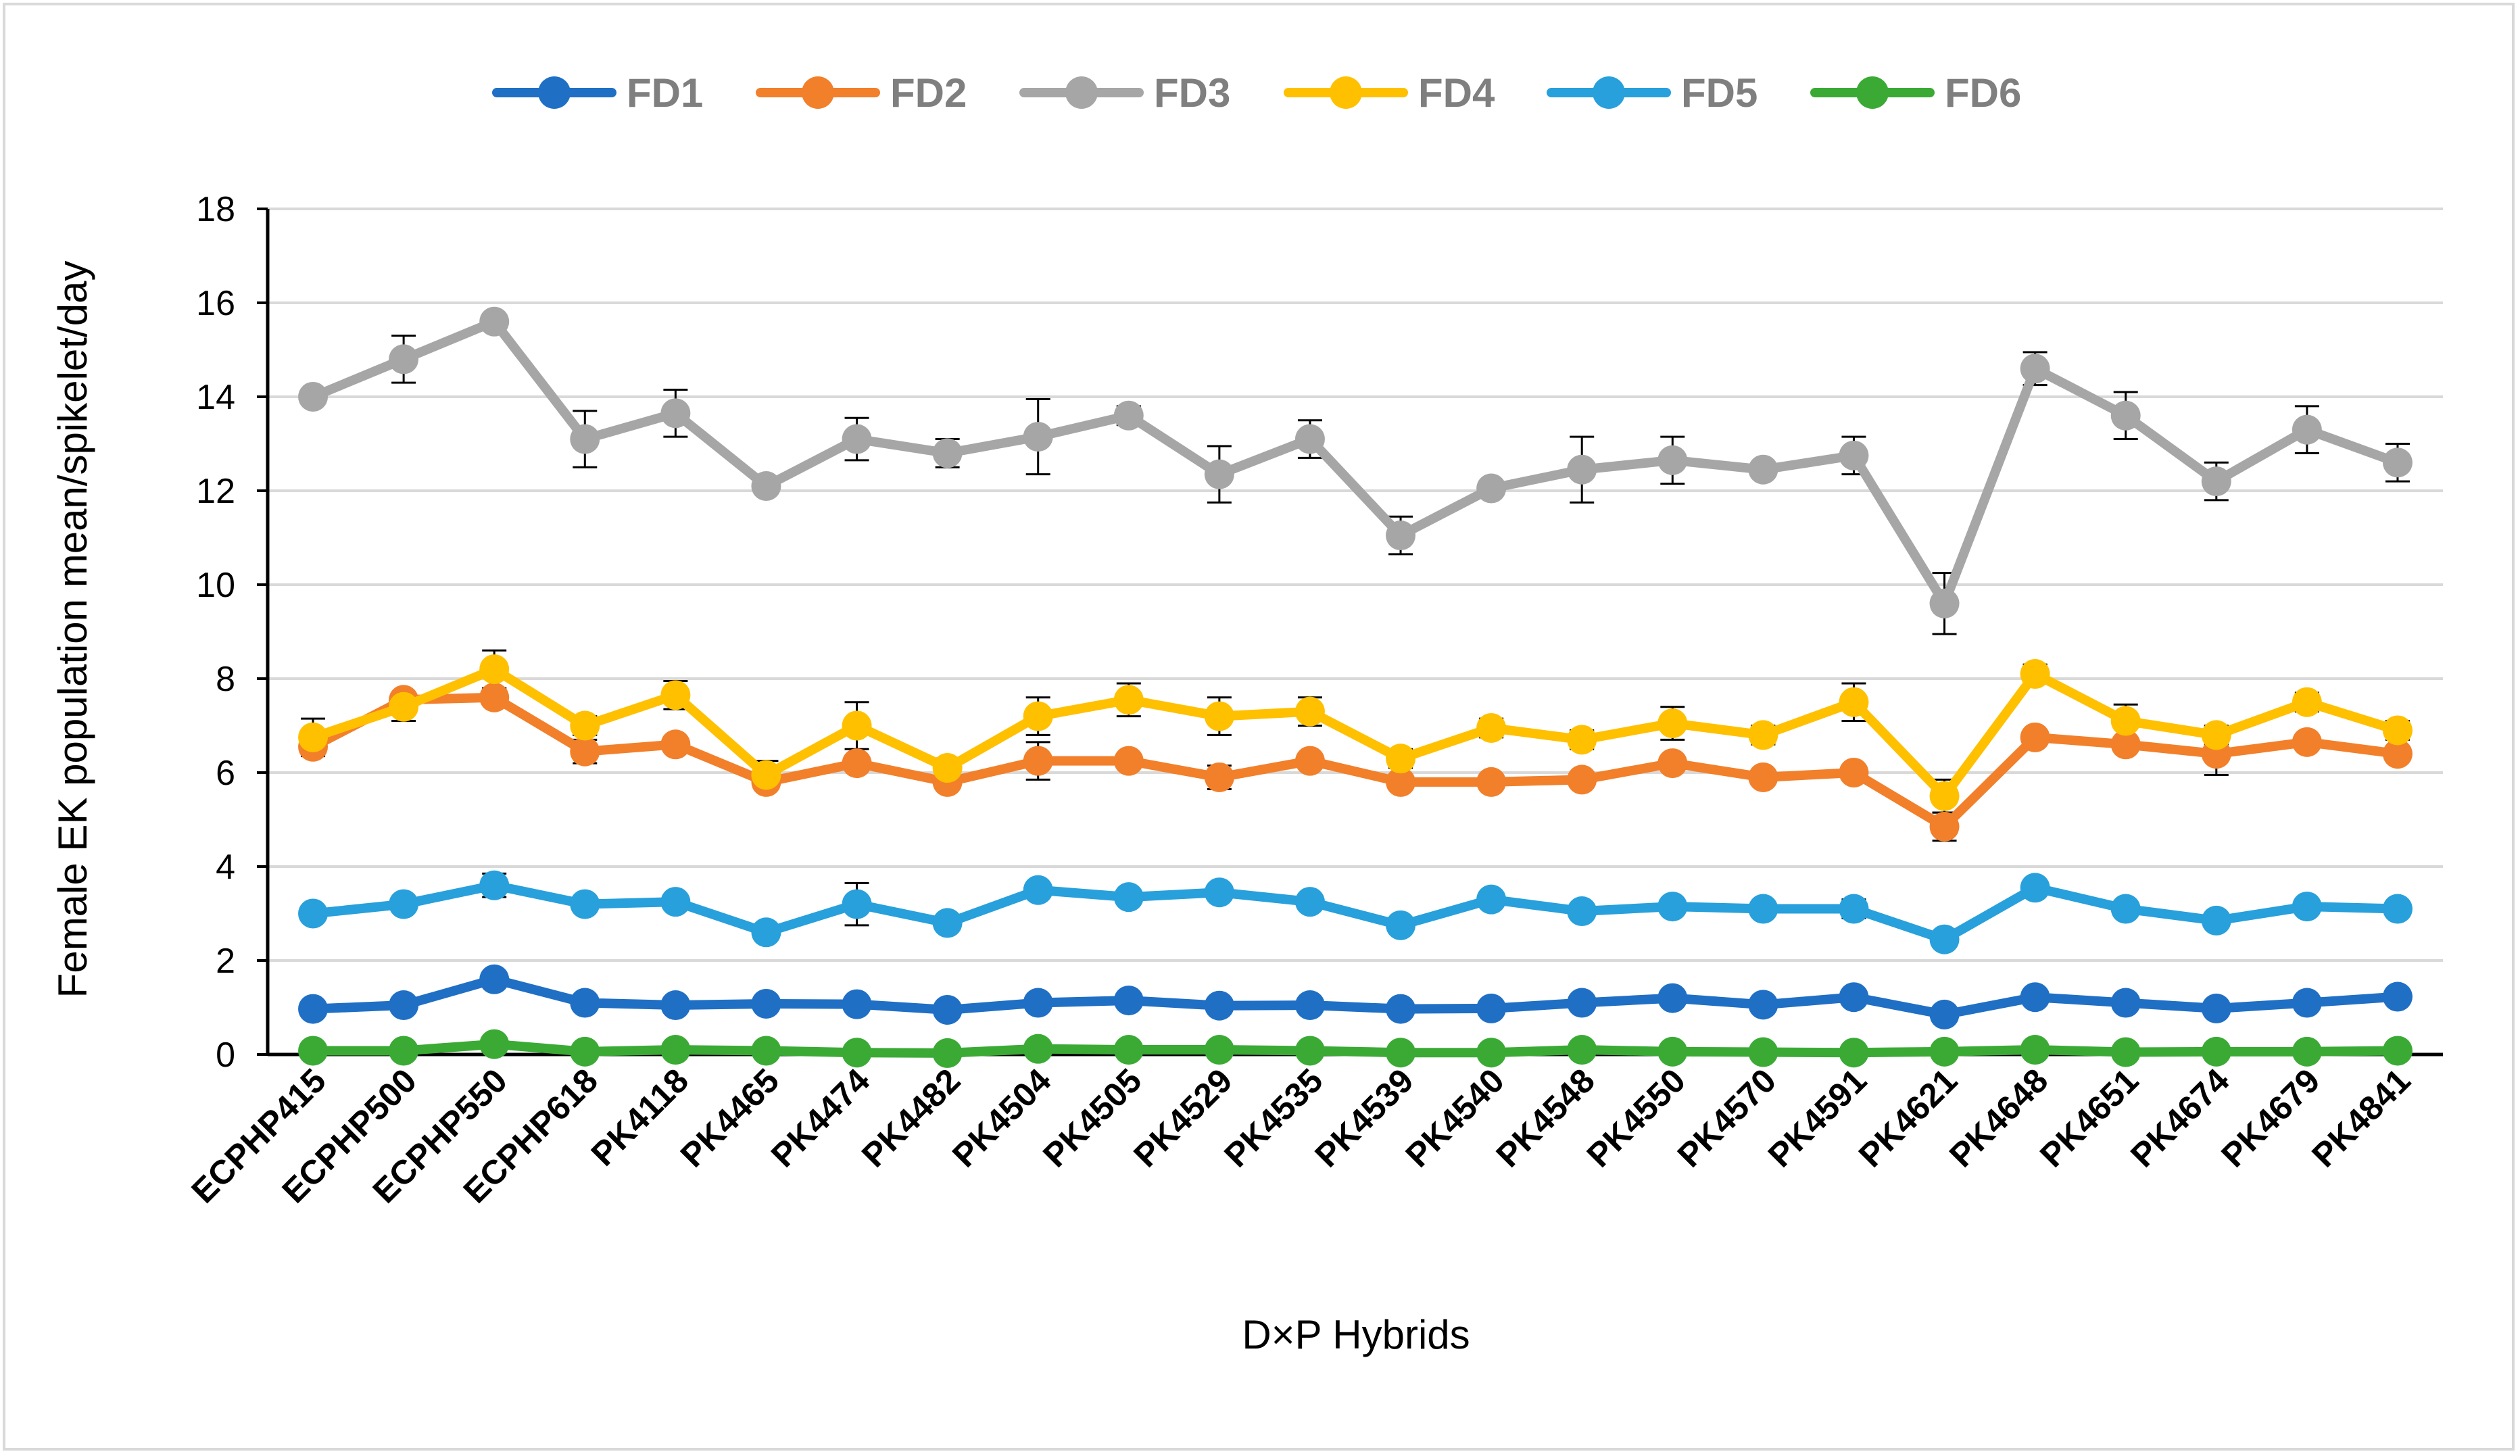 This screenshot has width=2520, height=1456. Describe the element at coordinates (225, 679) in the screenshot. I see `y-tick-label: 8` at that location.